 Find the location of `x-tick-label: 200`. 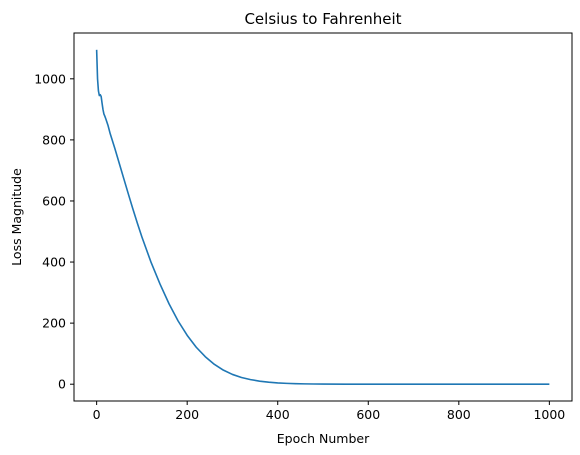

x-tick-label: 200 is located at coordinates (187, 414).